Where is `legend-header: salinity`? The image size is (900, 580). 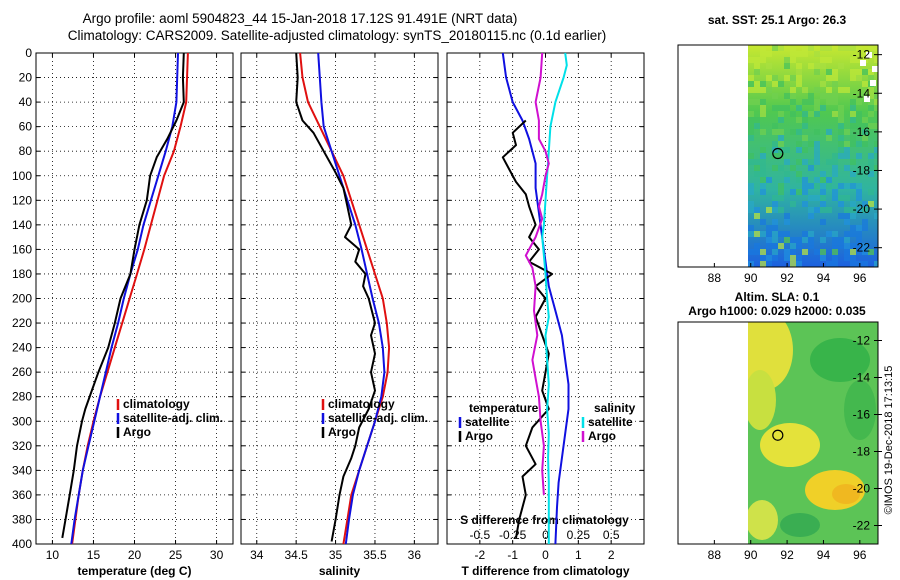
legend-header: salinity is located at coordinates (615, 408).